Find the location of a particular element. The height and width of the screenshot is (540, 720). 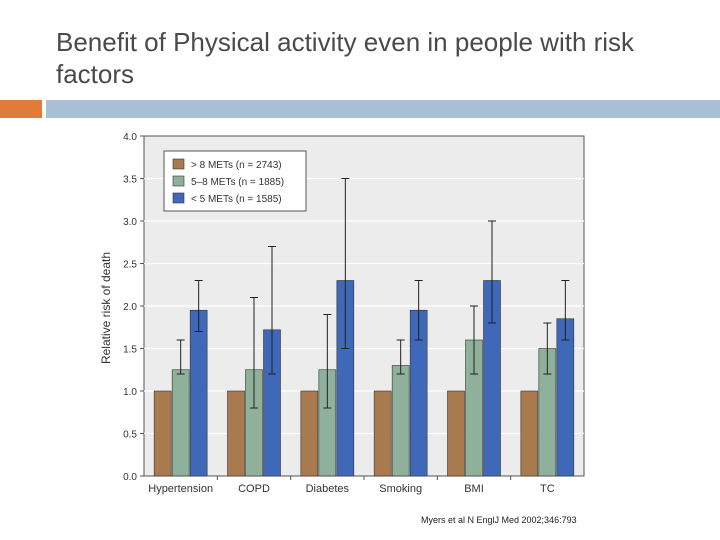

accent-bar is located at coordinates (21, 109).